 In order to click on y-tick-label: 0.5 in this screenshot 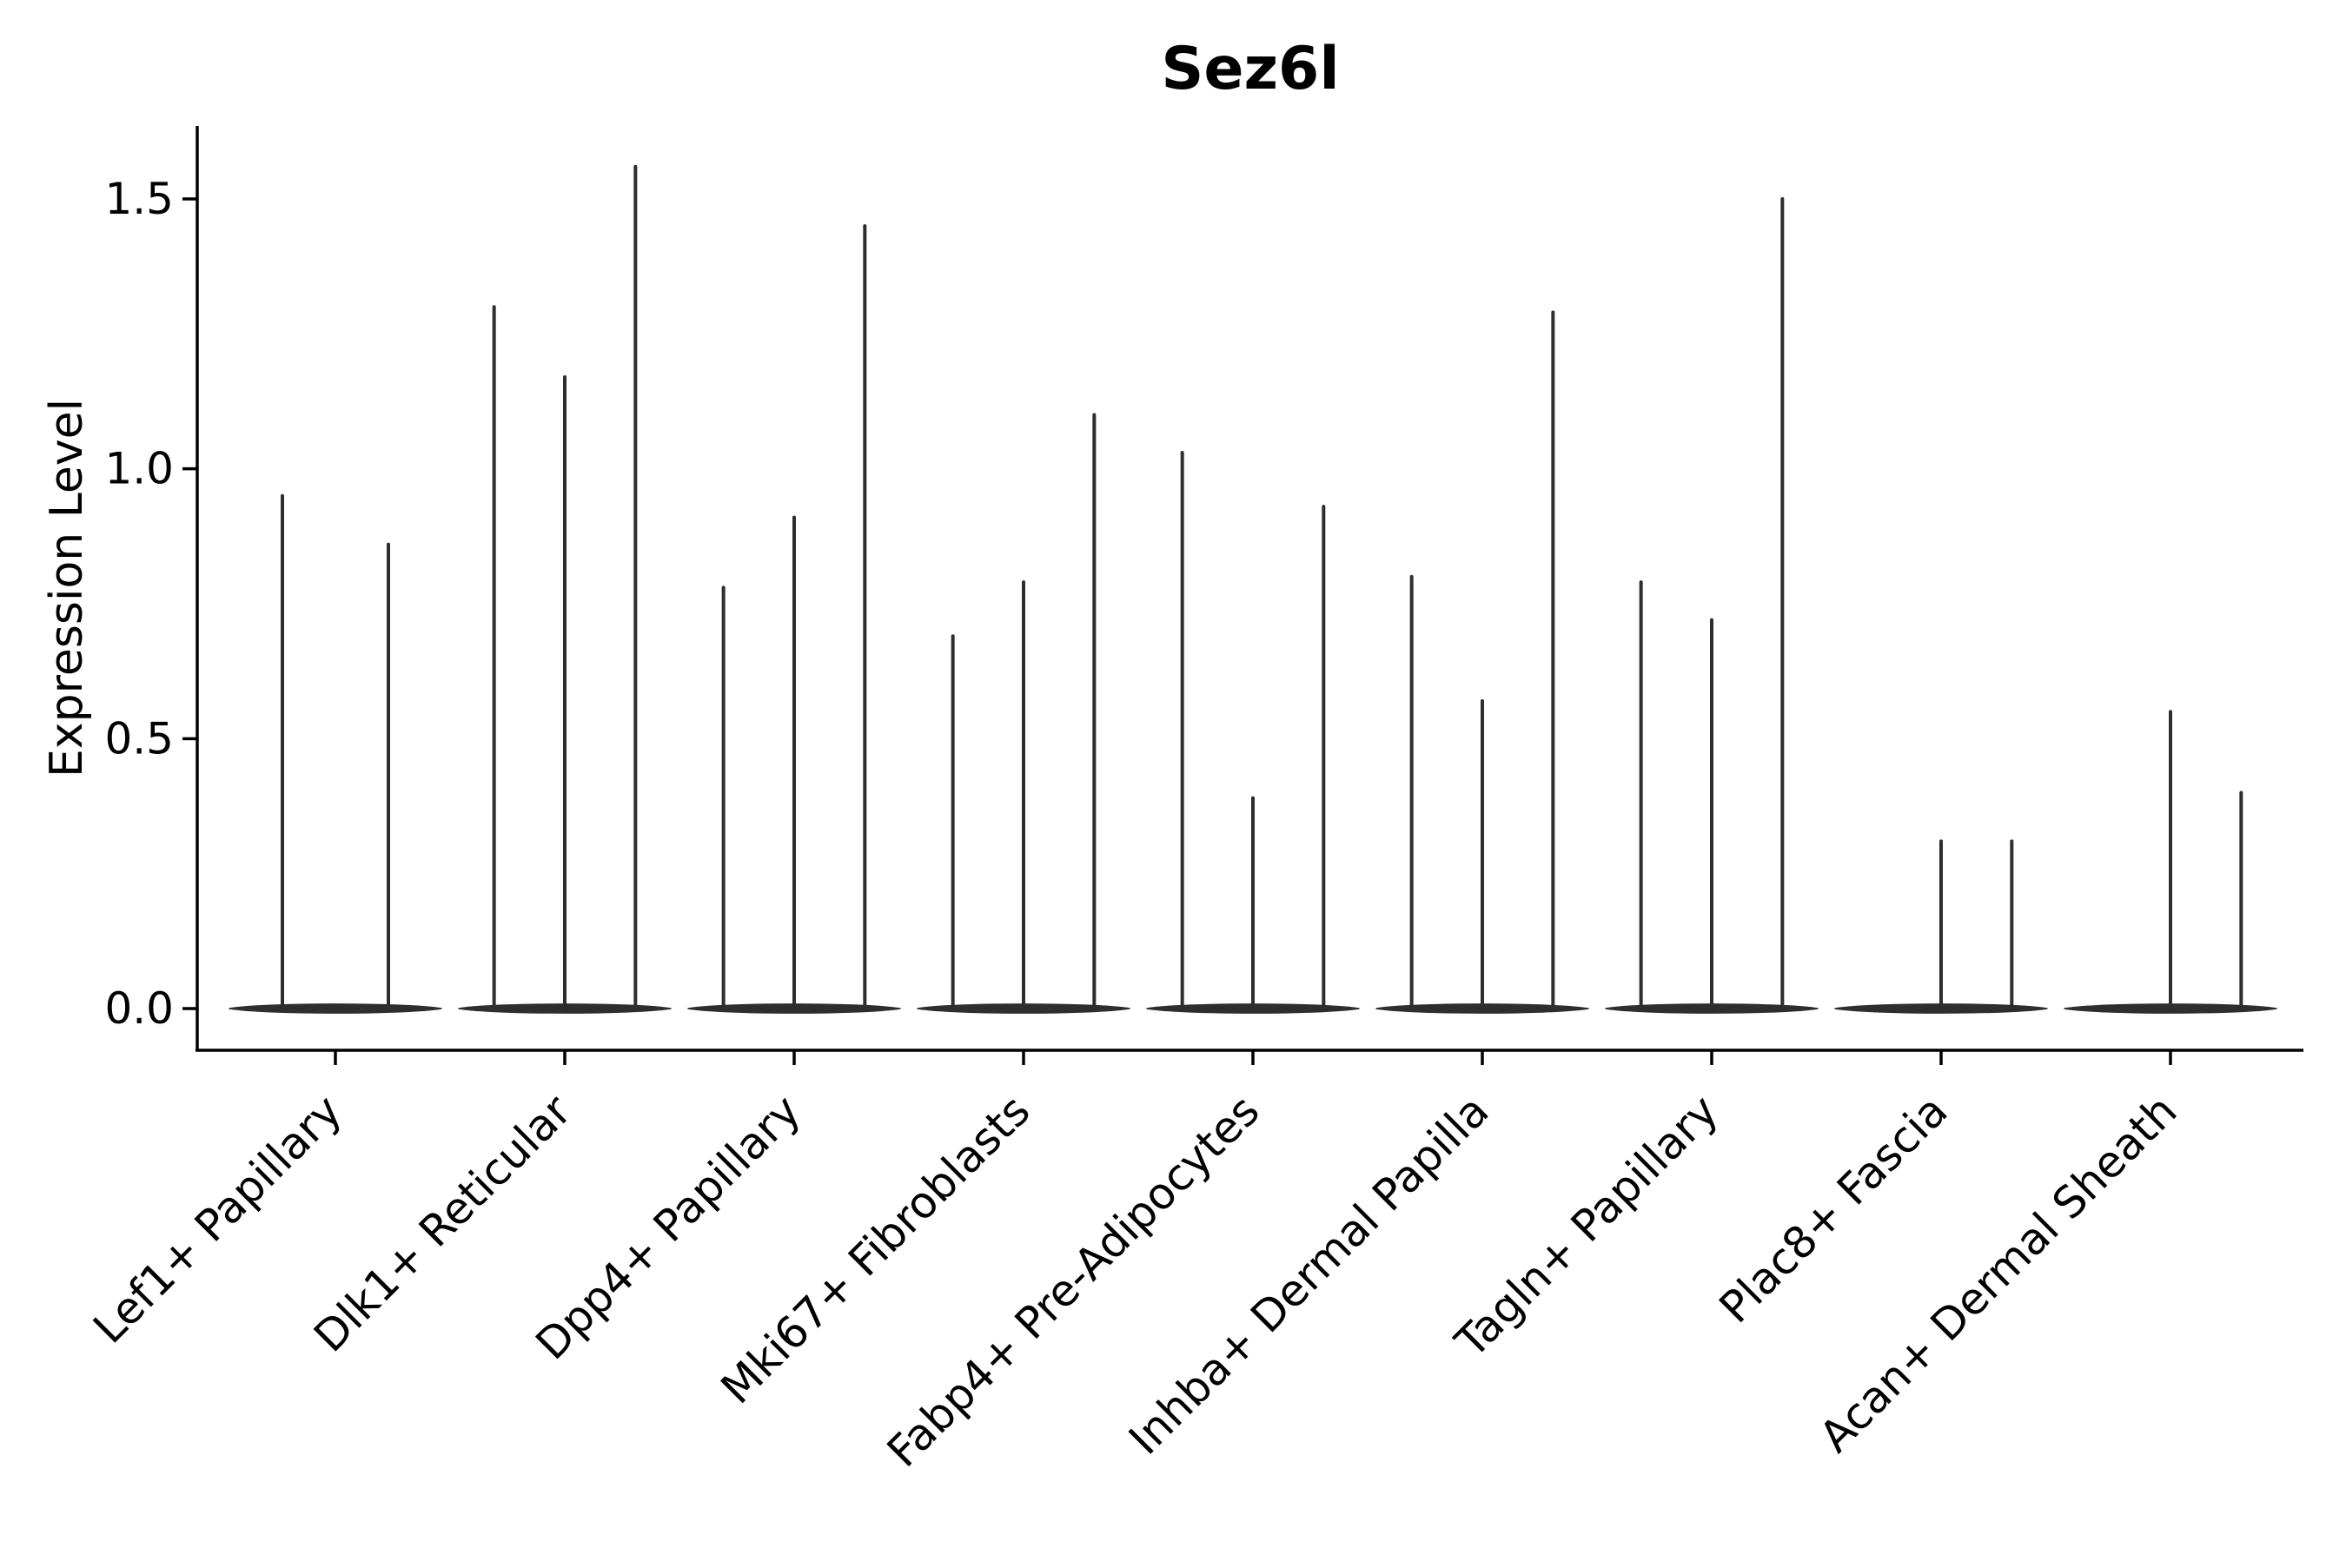, I will do `click(139, 738)`.